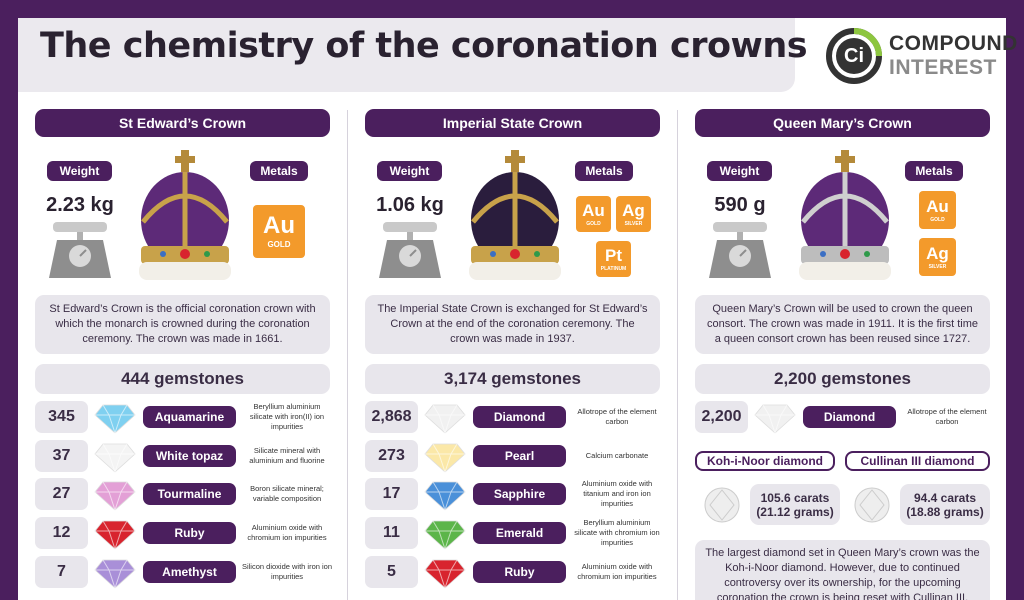  Describe the element at coordinates (721, 417) in the screenshot. I see `gem-count: 2,200` at that location.